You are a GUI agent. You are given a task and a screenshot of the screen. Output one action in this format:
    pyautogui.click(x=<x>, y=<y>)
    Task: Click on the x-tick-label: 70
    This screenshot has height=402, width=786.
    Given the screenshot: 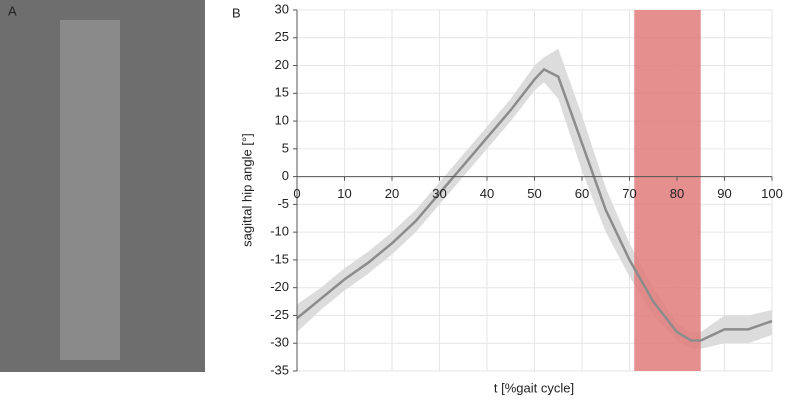 What is the action you would take?
    pyautogui.click(x=629, y=193)
    